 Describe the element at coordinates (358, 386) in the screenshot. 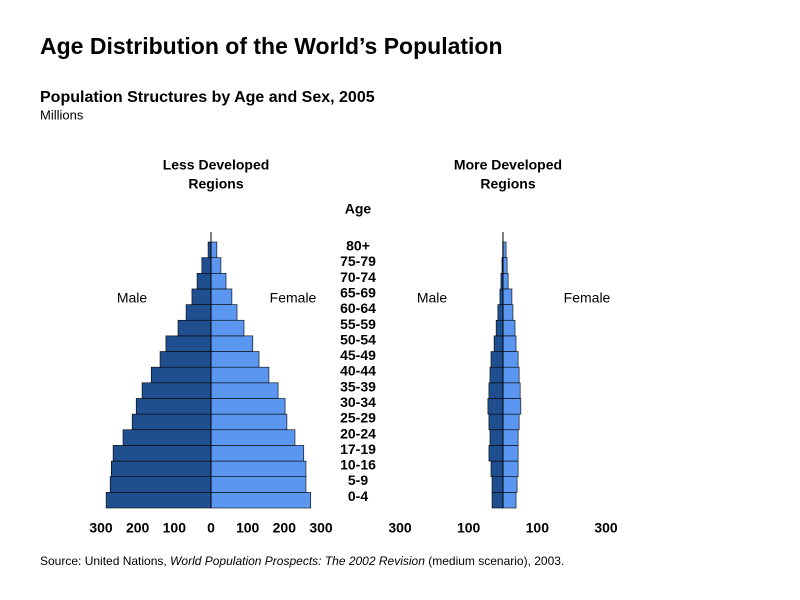

I see `age-tick-label: 35-39` at that location.